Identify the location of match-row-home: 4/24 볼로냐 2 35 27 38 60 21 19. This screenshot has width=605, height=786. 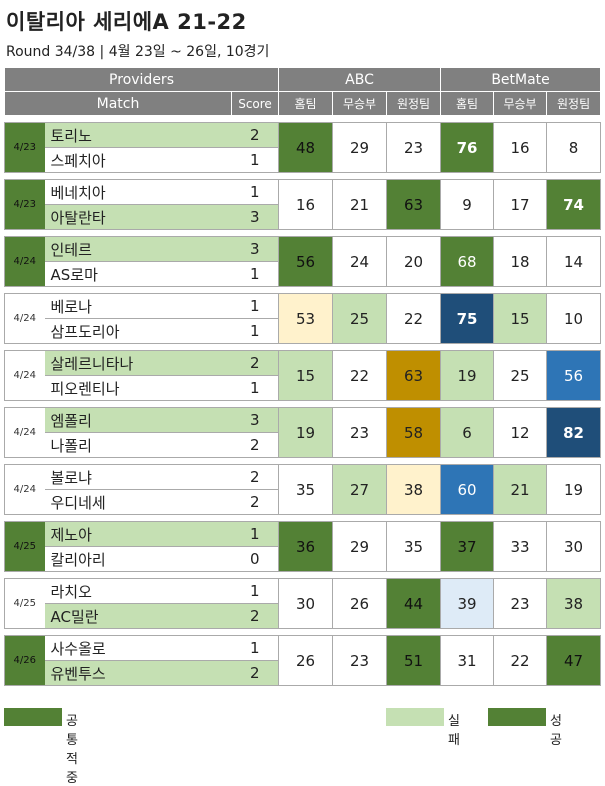
(303, 489).